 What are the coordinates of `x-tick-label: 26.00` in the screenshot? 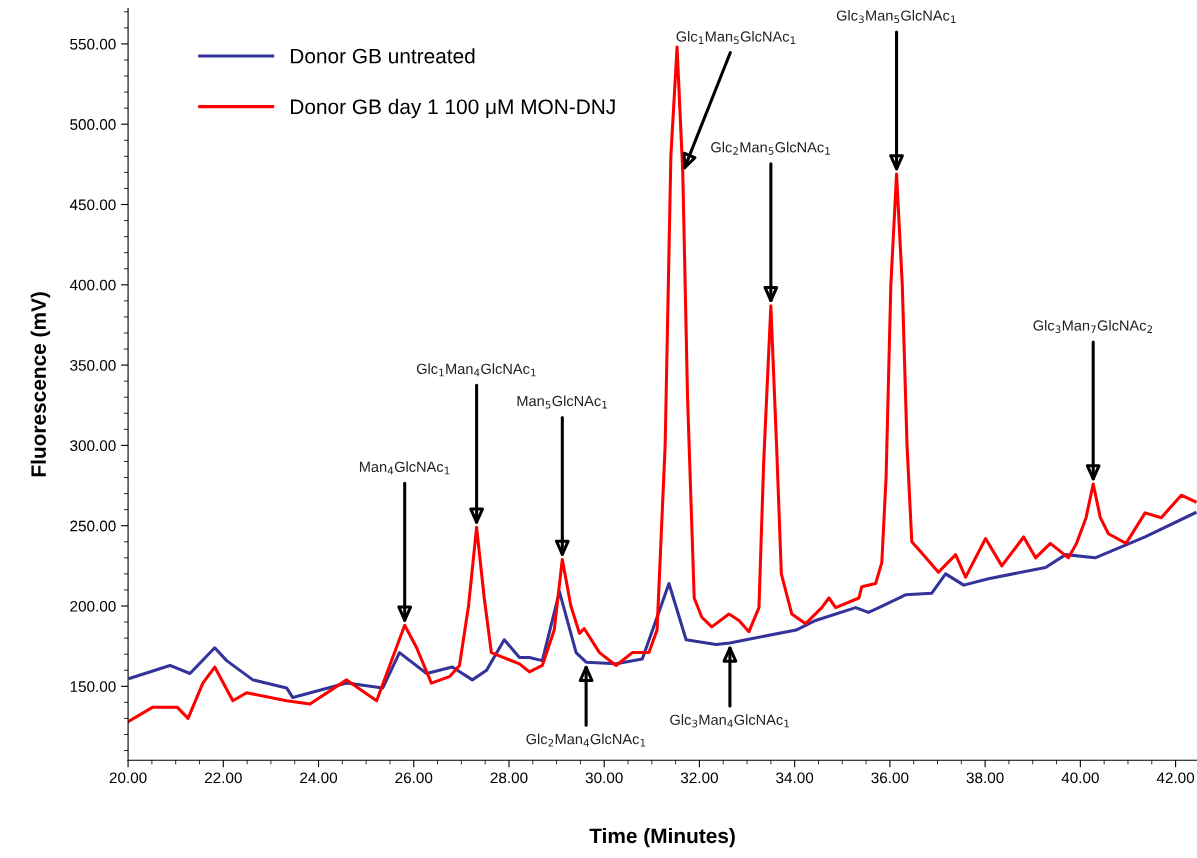 It's located at (414, 778).